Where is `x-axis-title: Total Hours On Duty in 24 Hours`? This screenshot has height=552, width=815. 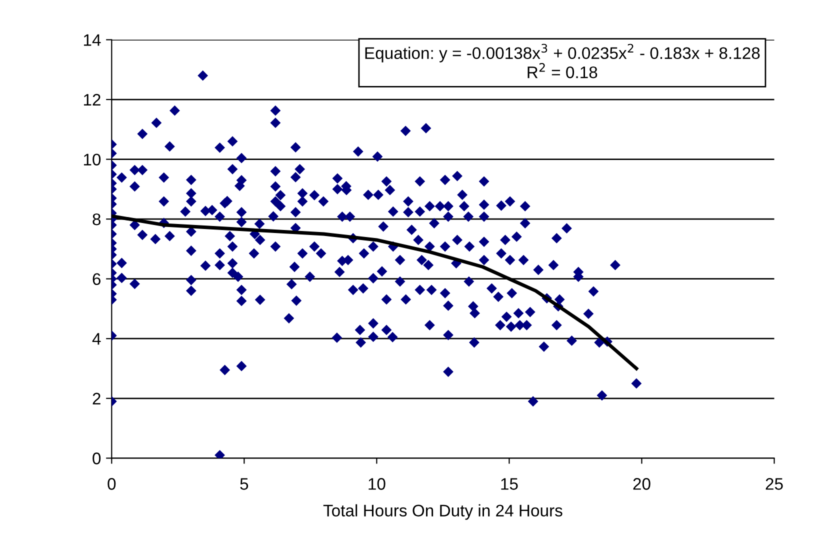 x-axis-title: Total Hours On Duty in 24 Hours is located at coordinates (442, 512).